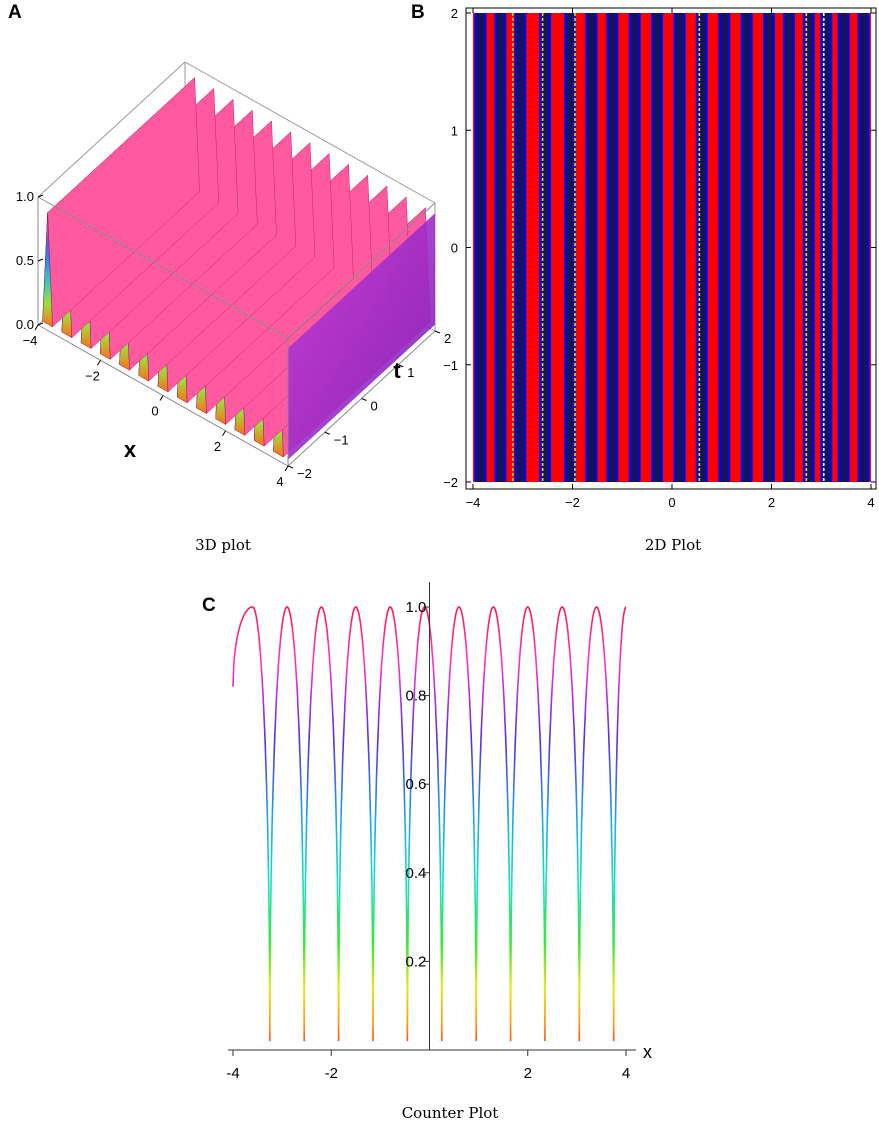 This screenshot has width=879, height=1130. What do you see at coordinates (30, 340) in the screenshot?
I see `x-tick-label: −4` at bounding box center [30, 340].